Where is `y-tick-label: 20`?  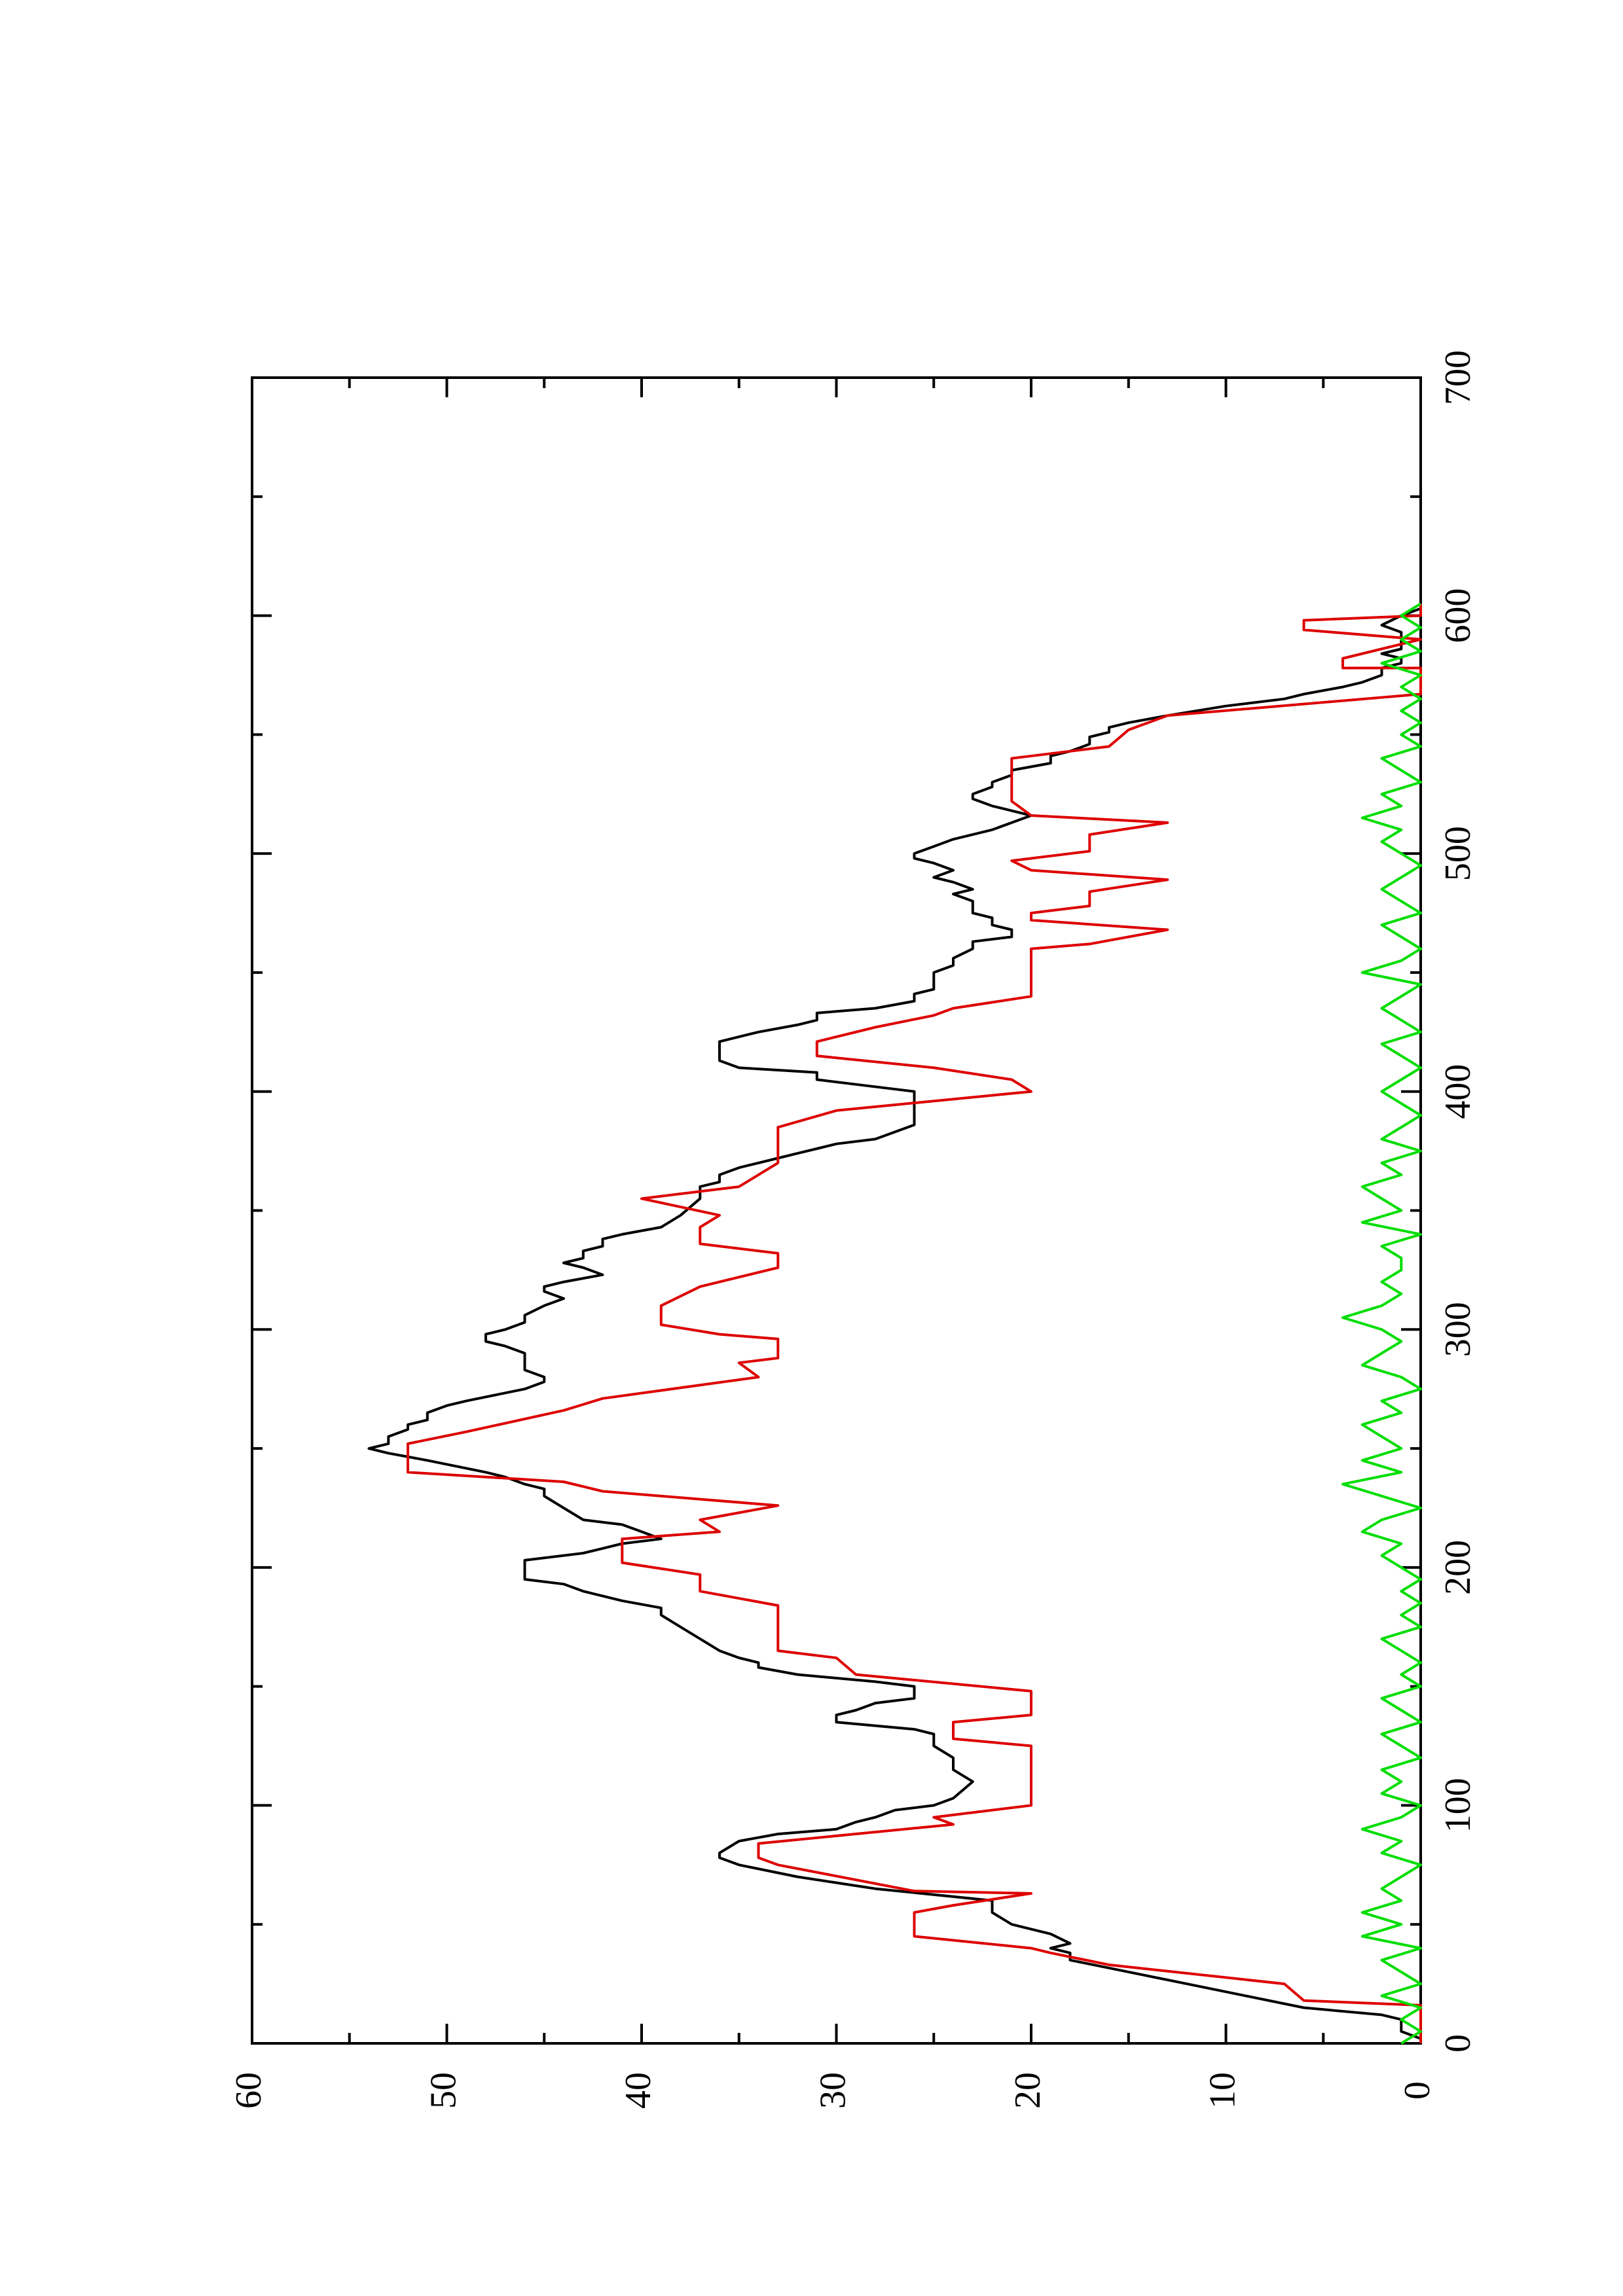
y-tick-label: 20 is located at coordinates (1028, 2090).